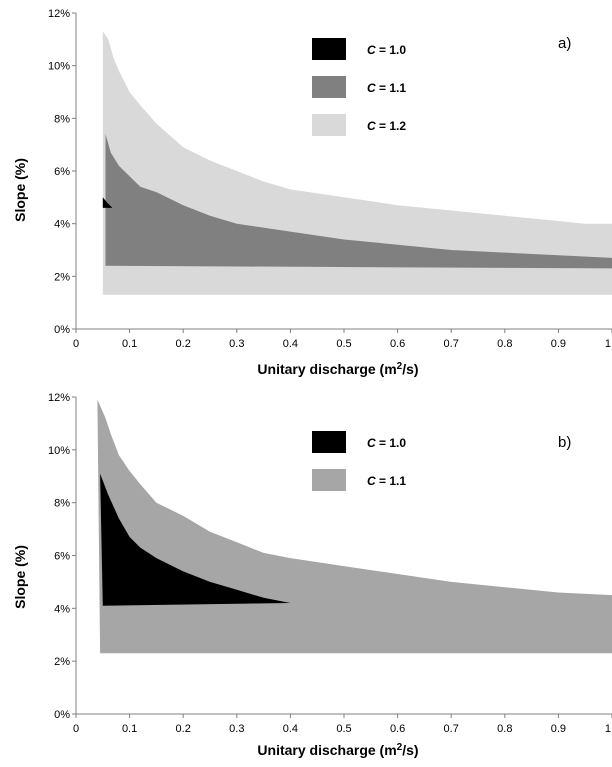 The width and height of the screenshot is (612, 767). What do you see at coordinates (564, 442) in the screenshot?
I see `panel-label-b: b)` at bounding box center [564, 442].